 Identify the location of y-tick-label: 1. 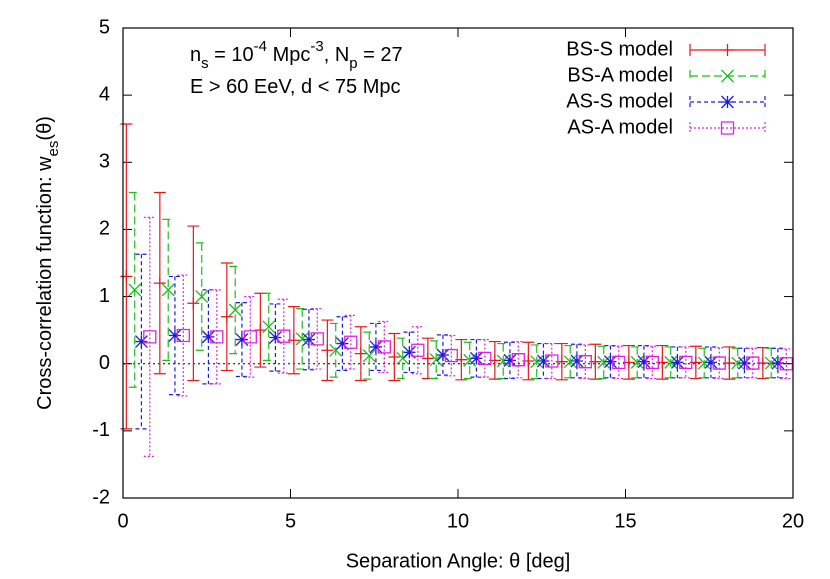
(104, 296).